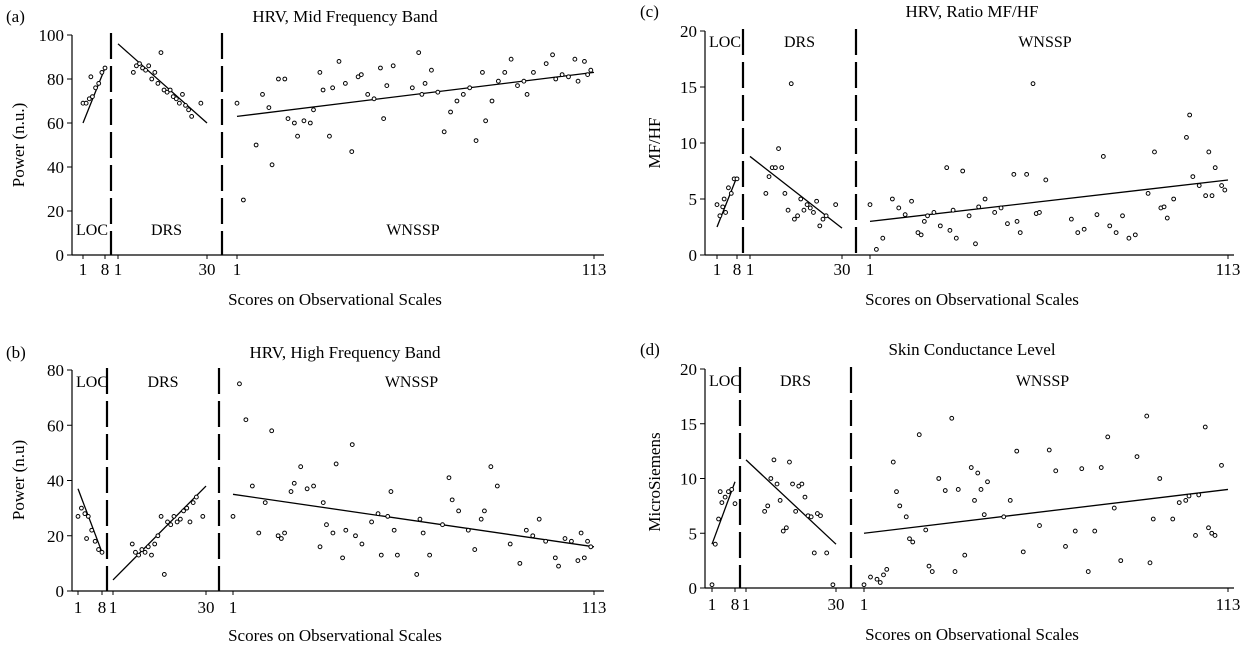 The height and width of the screenshot is (649, 1250). I want to click on panel-label: (d), so click(650, 349).